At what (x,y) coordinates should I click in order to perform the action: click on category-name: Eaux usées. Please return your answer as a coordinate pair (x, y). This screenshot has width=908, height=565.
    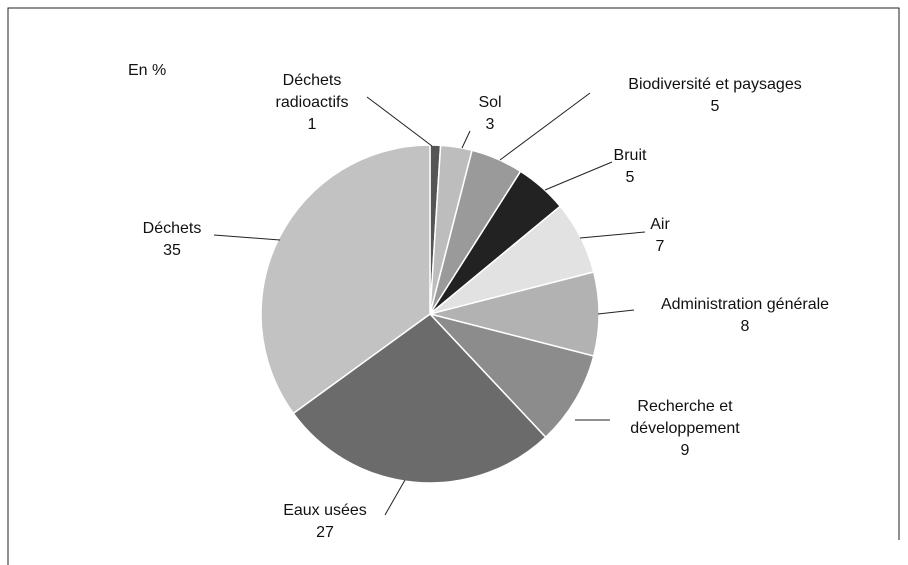
    Looking at the image, I should click on (325, 510).